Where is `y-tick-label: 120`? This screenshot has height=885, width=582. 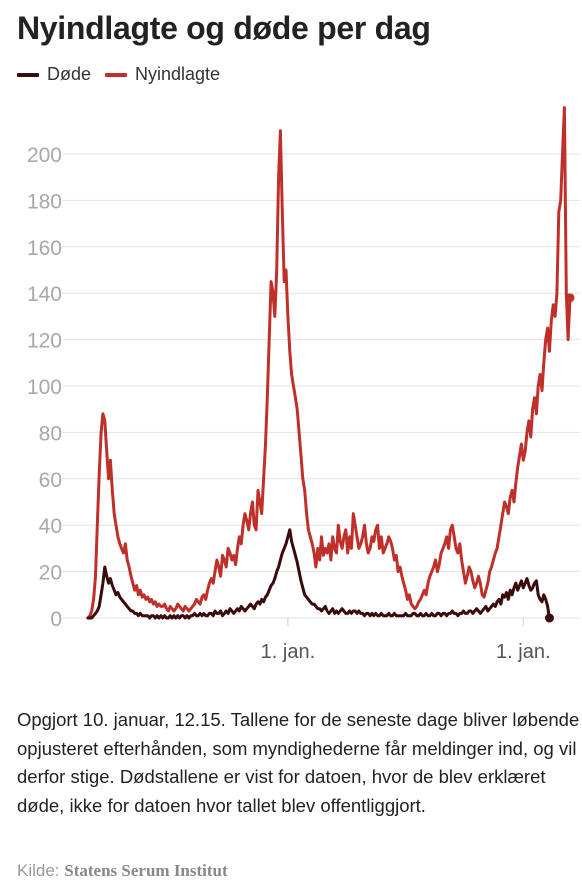 y-tick-label: 120 is located at coordinates (44, 341).